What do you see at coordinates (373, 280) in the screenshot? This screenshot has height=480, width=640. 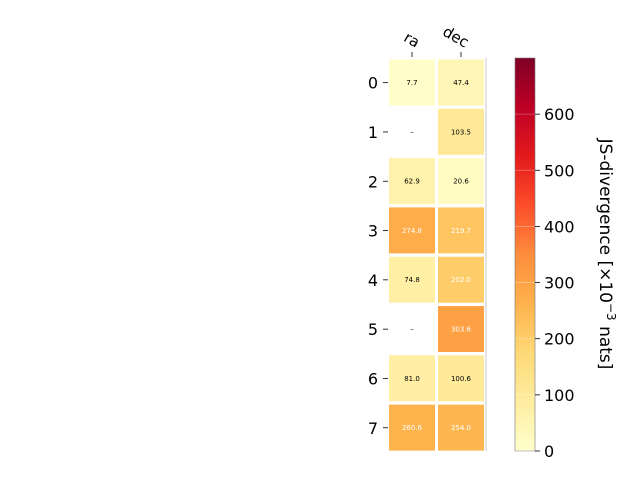 I see `row-label: 4` at bounding box center [373, 280].